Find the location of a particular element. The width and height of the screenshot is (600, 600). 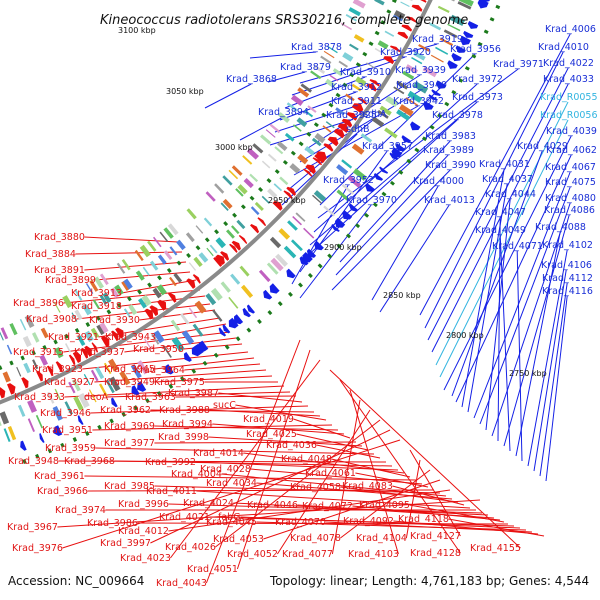

forward-gene-label: Krad_4044 is located at coordinates (510, 194).